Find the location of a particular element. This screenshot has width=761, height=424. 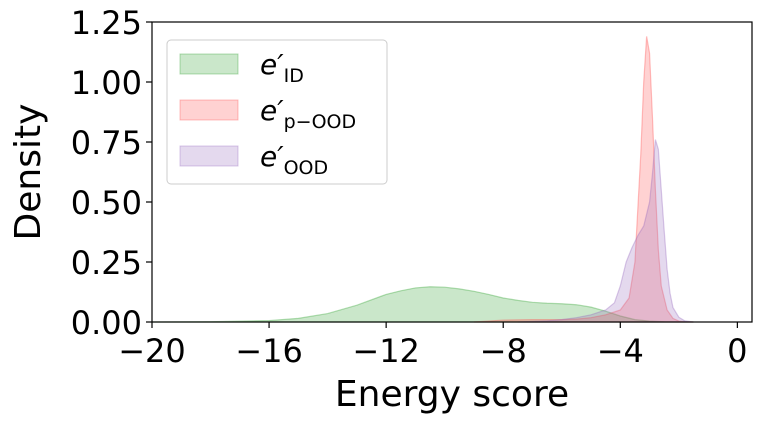

x-tick-label: −8 is located at coordinates (503, 351).